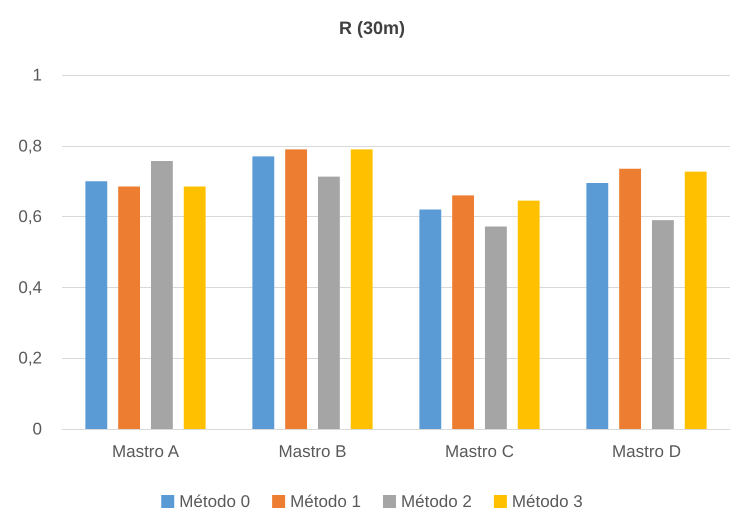 The width and height of the screenshot is (744, 523). Describe the element at coordinates (30, 287) in the screenshot. I see `y-tick-label: 0,4` at that location.